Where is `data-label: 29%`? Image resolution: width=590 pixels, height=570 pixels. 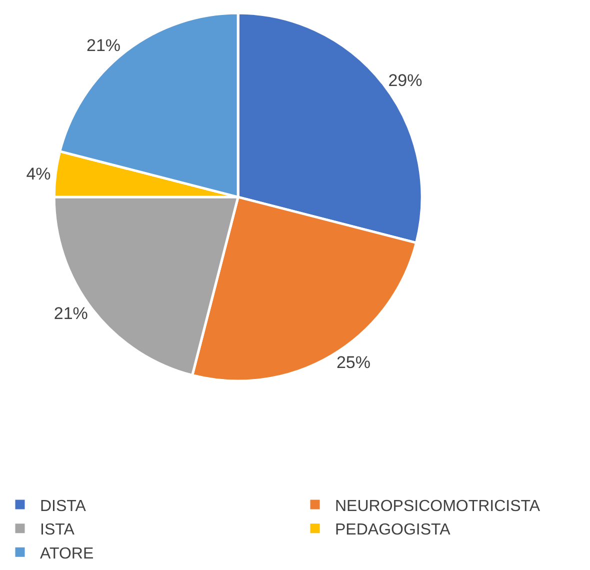 data-label: 29% is located at coordinates (405, 80).